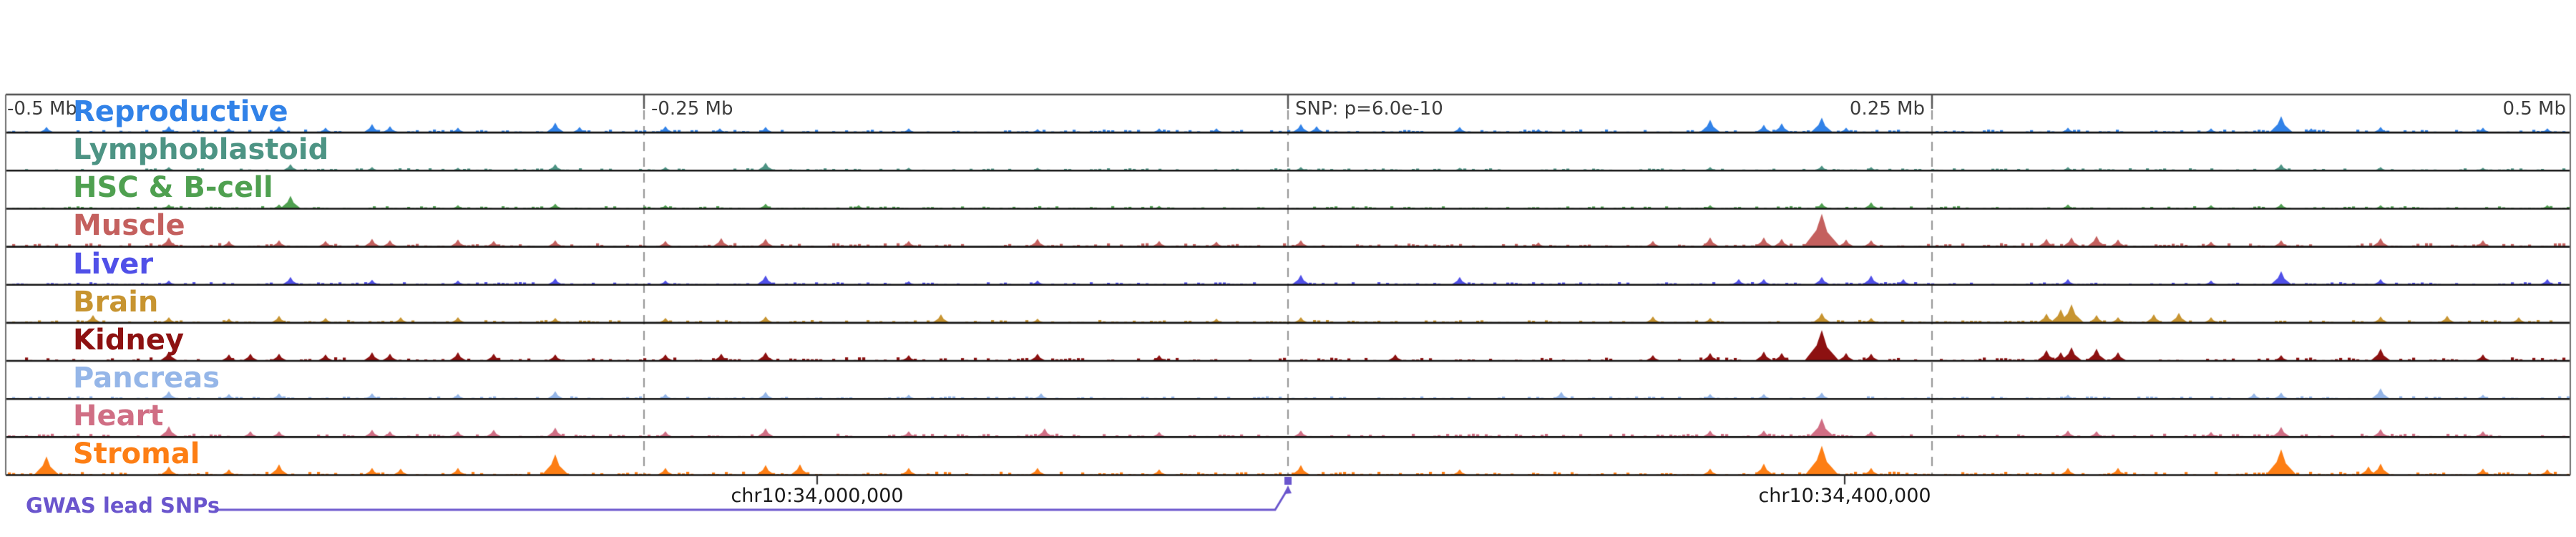 The height and width of the screenshot is (537, 2576). Describe the element at coordinates (123, 505) in the screenshot. I see `gwas-lead-snps-label: GWAS lead SNPs` at that location.